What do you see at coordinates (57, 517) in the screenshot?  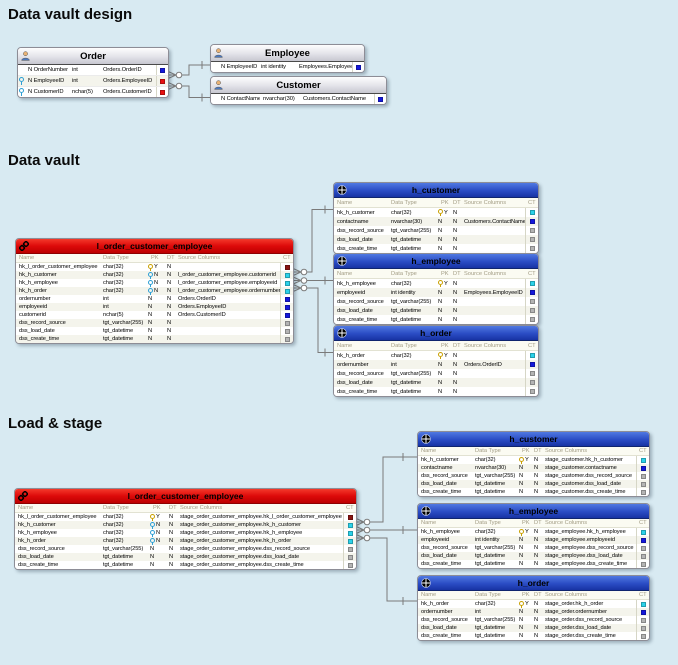 I see `cell-name: hk_l_order_customer_employee` at bounding box center [57, 517].